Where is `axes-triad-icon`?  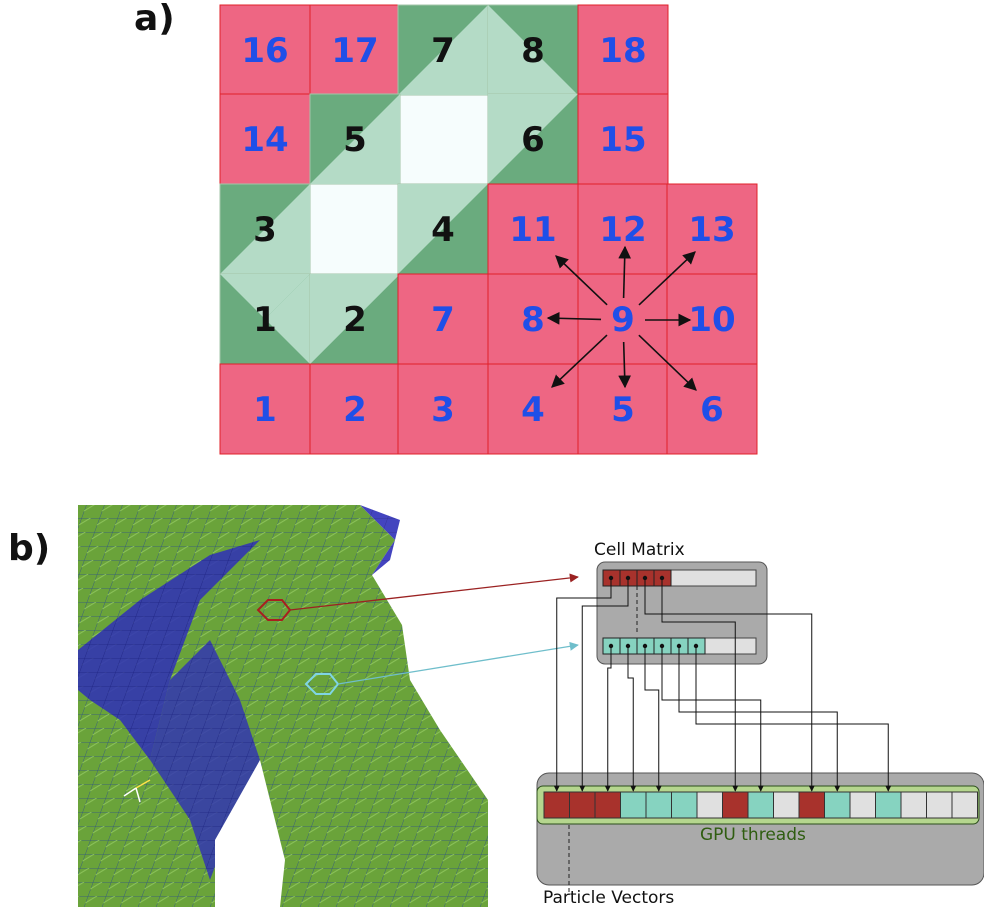 axes-triad-icon is located at coordinates (137, 791).